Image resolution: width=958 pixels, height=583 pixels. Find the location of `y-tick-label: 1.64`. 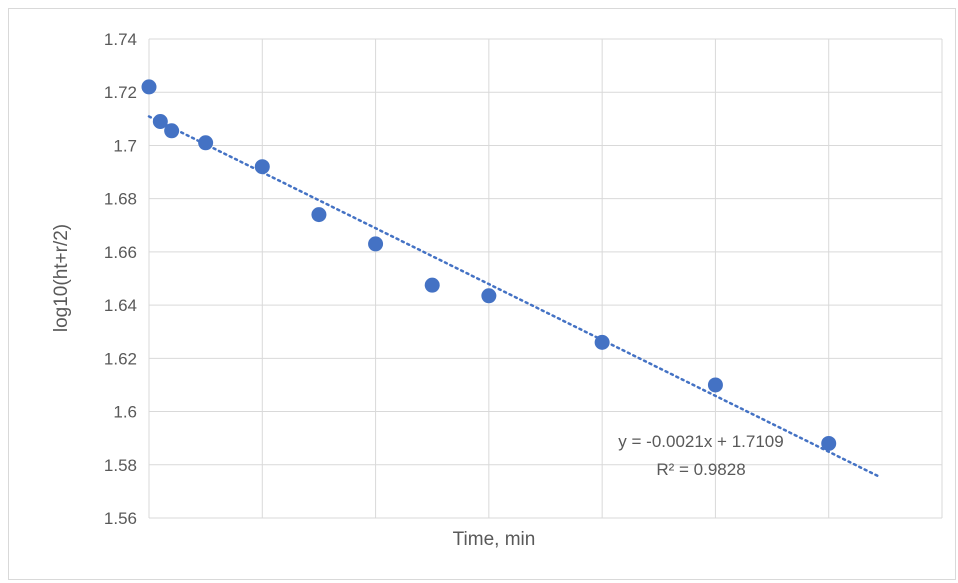

y-tick-label: 1.64 is located at coordinates (120, 305).